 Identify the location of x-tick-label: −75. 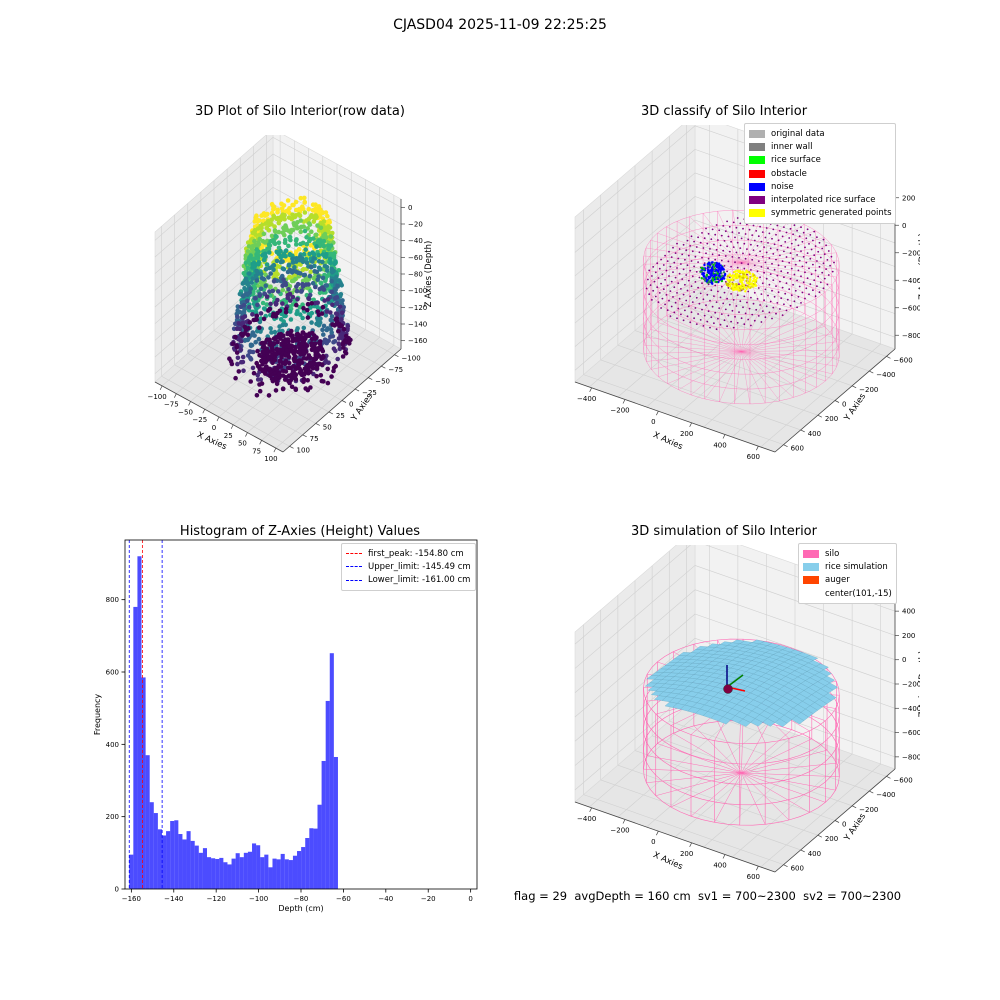
(171, 405).